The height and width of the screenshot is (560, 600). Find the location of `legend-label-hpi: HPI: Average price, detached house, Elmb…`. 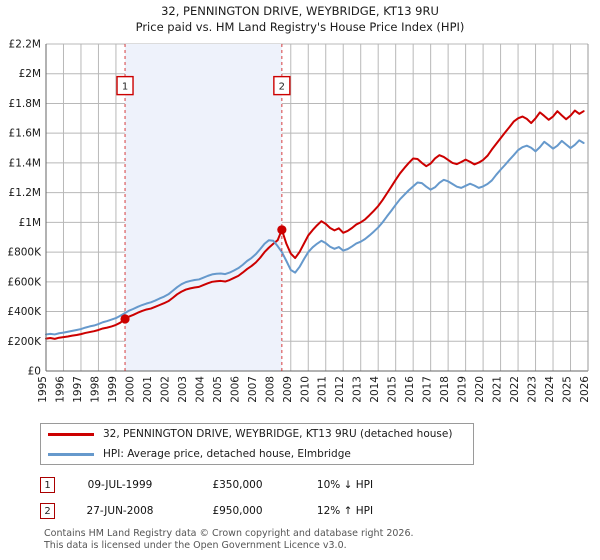

legend-label-hpi: HPI: Average price, detached house, Elmb… is located at coordinates (227, 454).